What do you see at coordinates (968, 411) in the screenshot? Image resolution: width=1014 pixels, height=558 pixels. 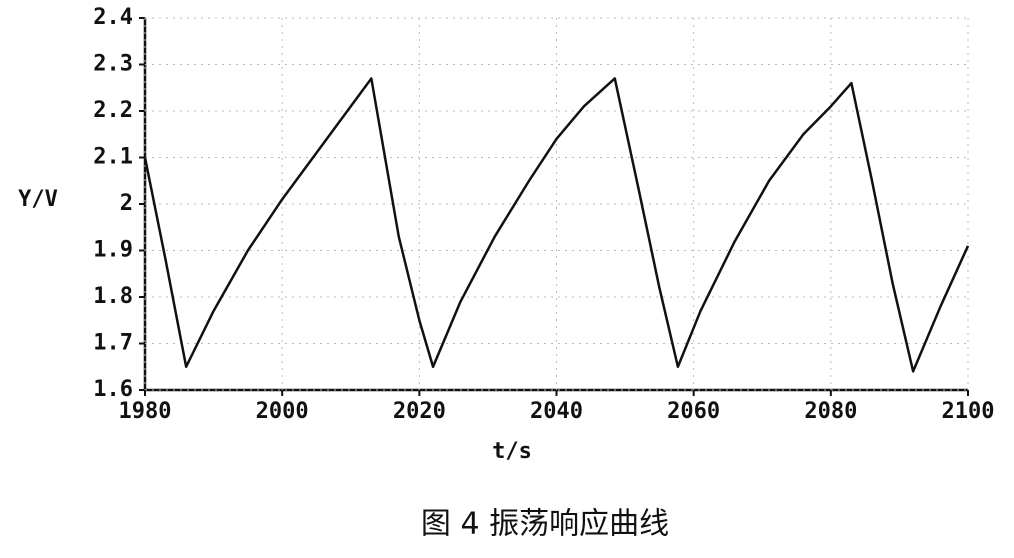 I see `x-tick-label: 2100` at bounding box center [968, 411].